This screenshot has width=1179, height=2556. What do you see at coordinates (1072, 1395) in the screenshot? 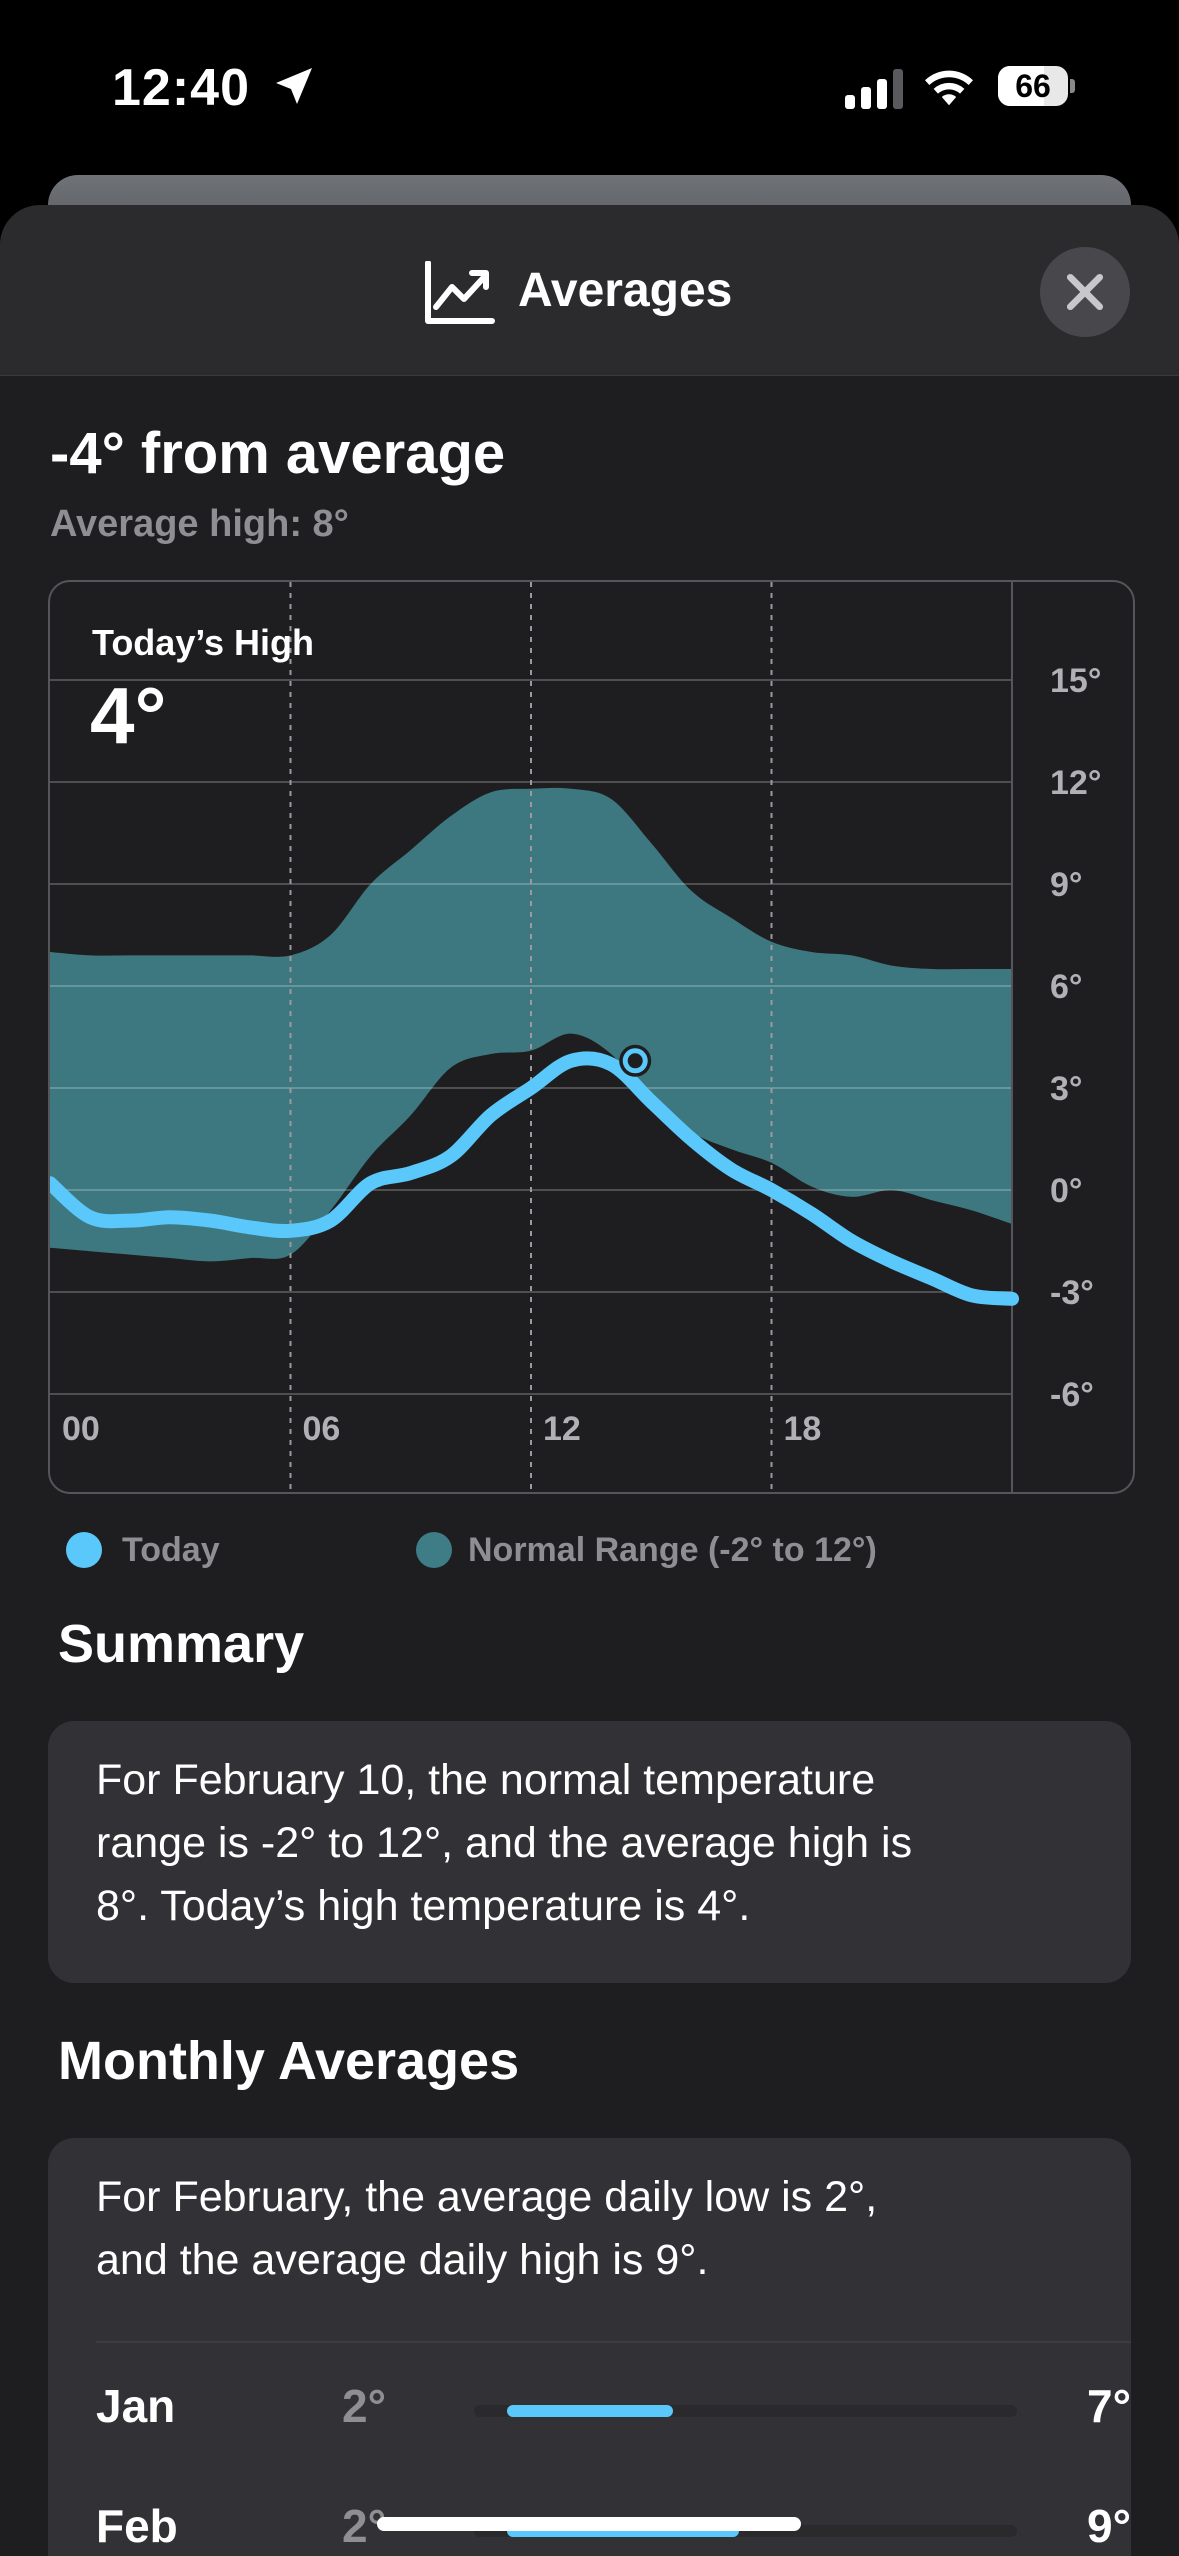
I see `y-tick-label: -6°` at bounding box center [1072, 1395].